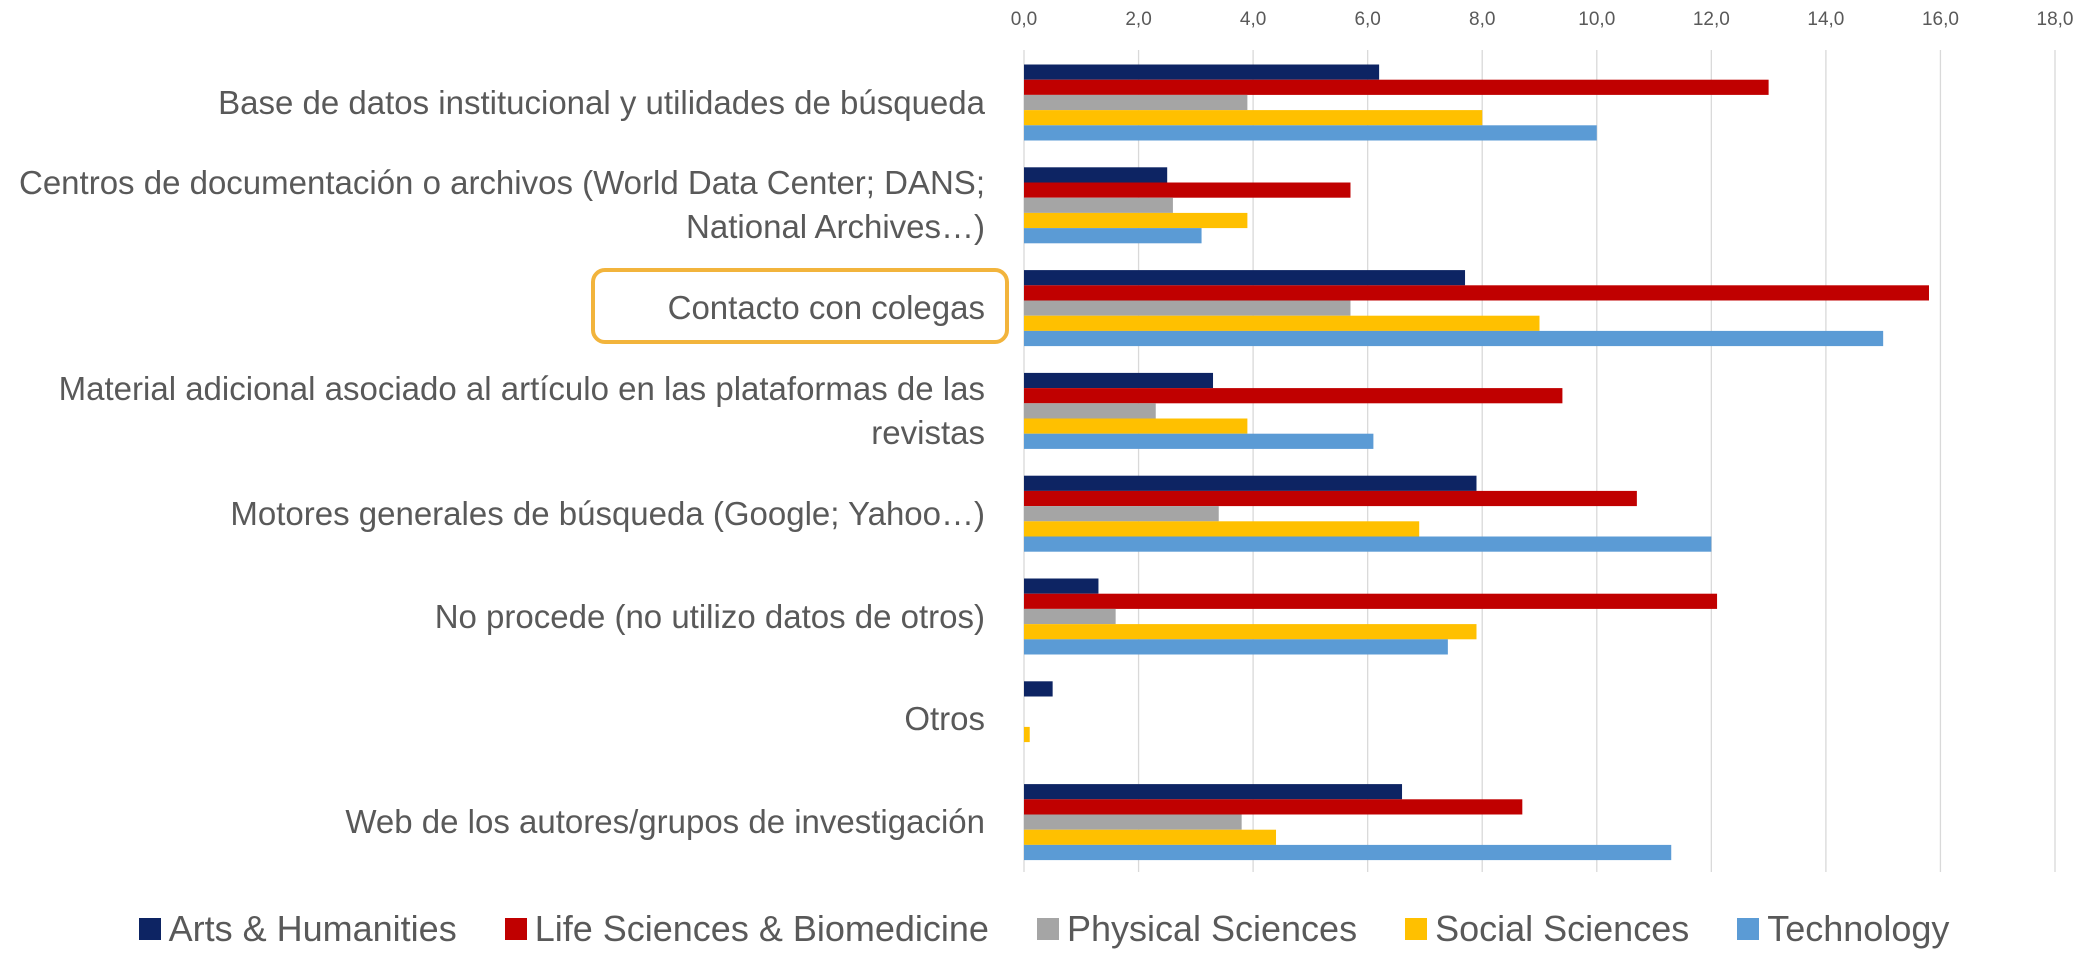 This screenshot has height=954, width=2088. What do you see at coordinates (1367, 19) in the screenshot?
I see `x-tick-label: 6,0` at bounding box center [1367, 19].